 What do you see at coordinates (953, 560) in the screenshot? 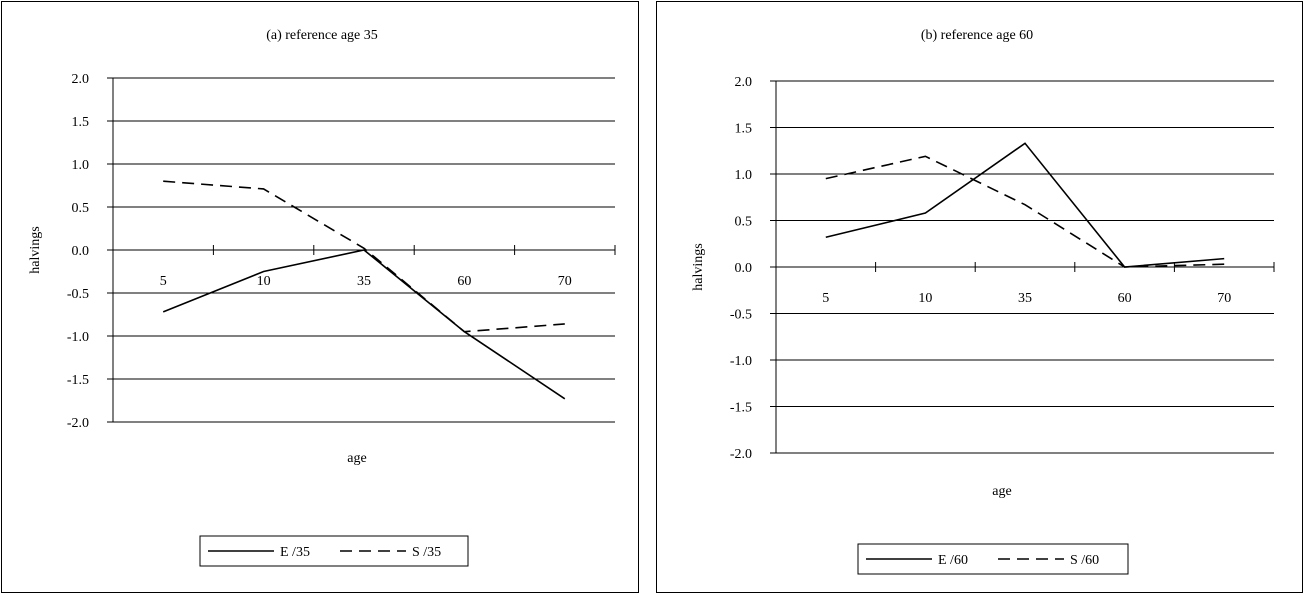
I see `legend-label: E /60` at bounding box center [953, 560].